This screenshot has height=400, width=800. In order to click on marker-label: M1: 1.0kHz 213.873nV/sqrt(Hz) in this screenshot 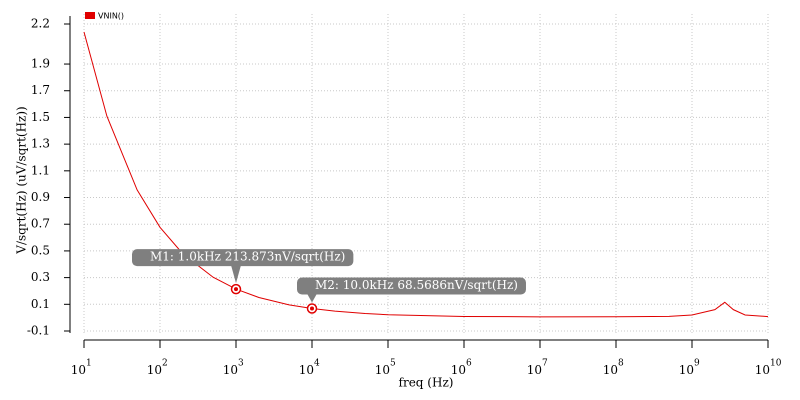, I will do `click(247, 257)`.